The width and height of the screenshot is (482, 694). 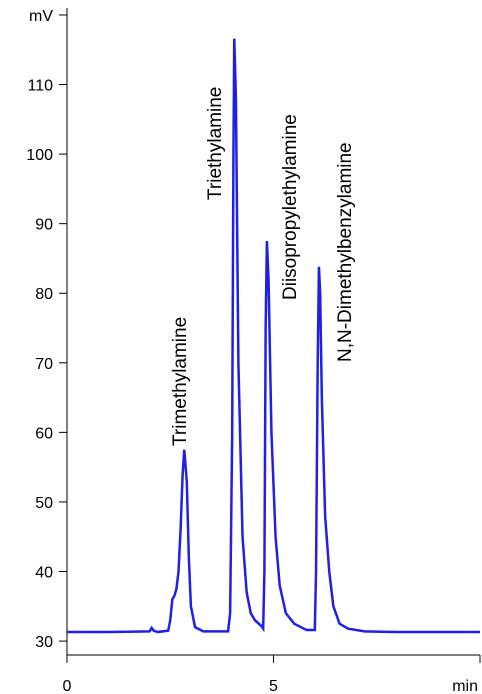 I want to click on y-tick-label: 90, so click(x=44, y=225).